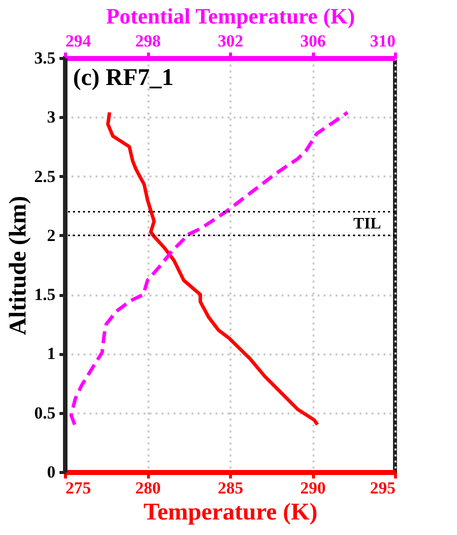 The height and width of the screenshot is (535, 457). What do you see at coordinates (383, 41) in the screenshot?
I see `x2-tick-label: 310` at bounding box center [383, 41].